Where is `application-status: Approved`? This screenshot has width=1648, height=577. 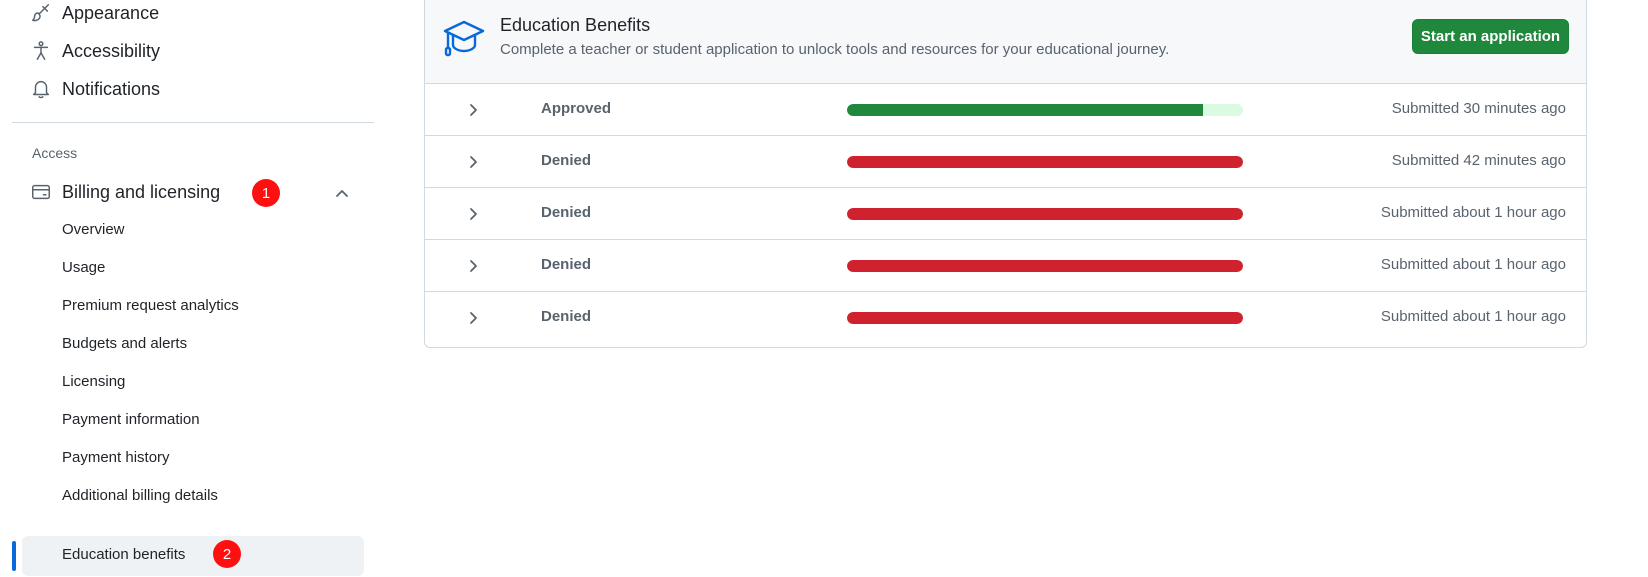
application-status: Approved is located at coordinates (576, 108).